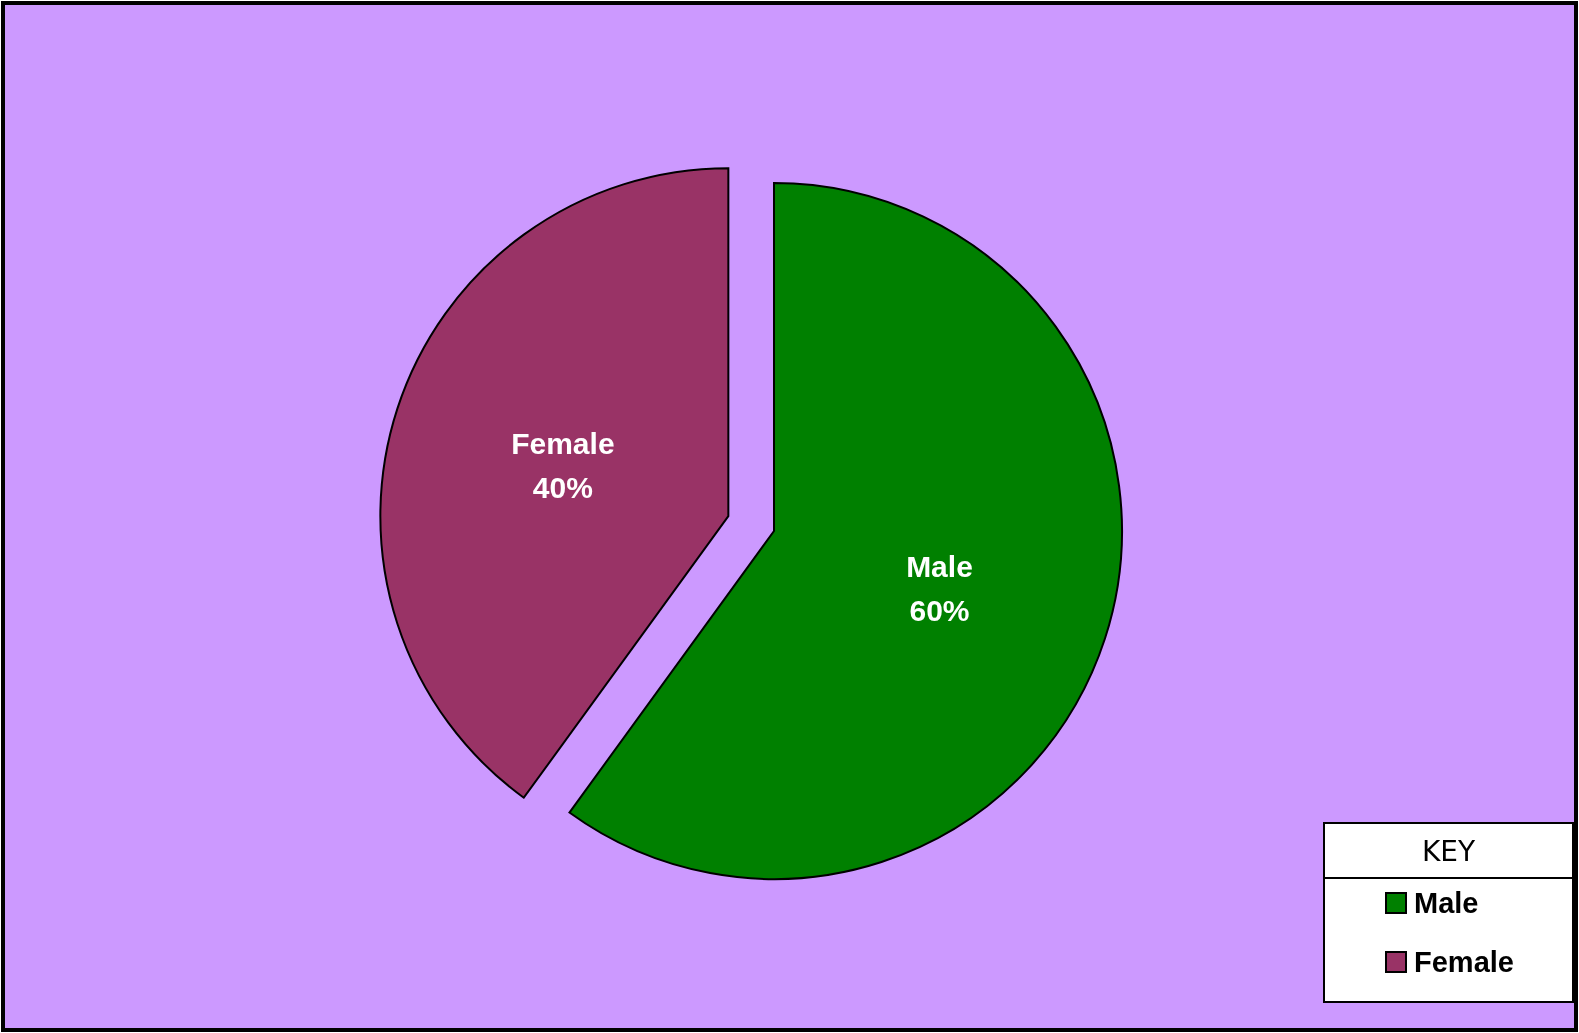 The height and width of the screenshot is (1033, 1579). What do you see at coordinates (939, 566) in the screenshot?
I see `slice-label: Male` at bounding box center [939, 566].